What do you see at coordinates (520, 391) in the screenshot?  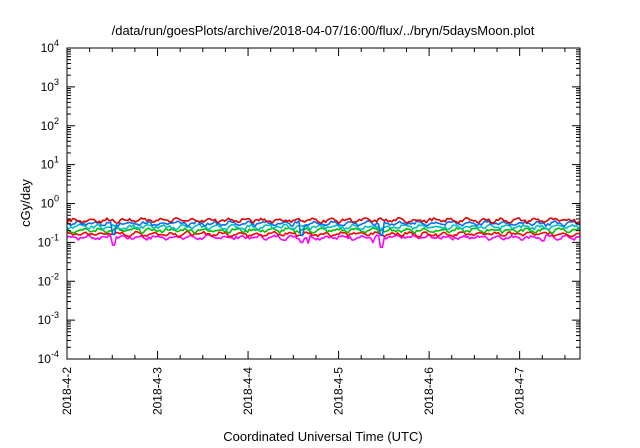 I see `x-tick-label: 2018-4-7` at bounding box center [520, 391].